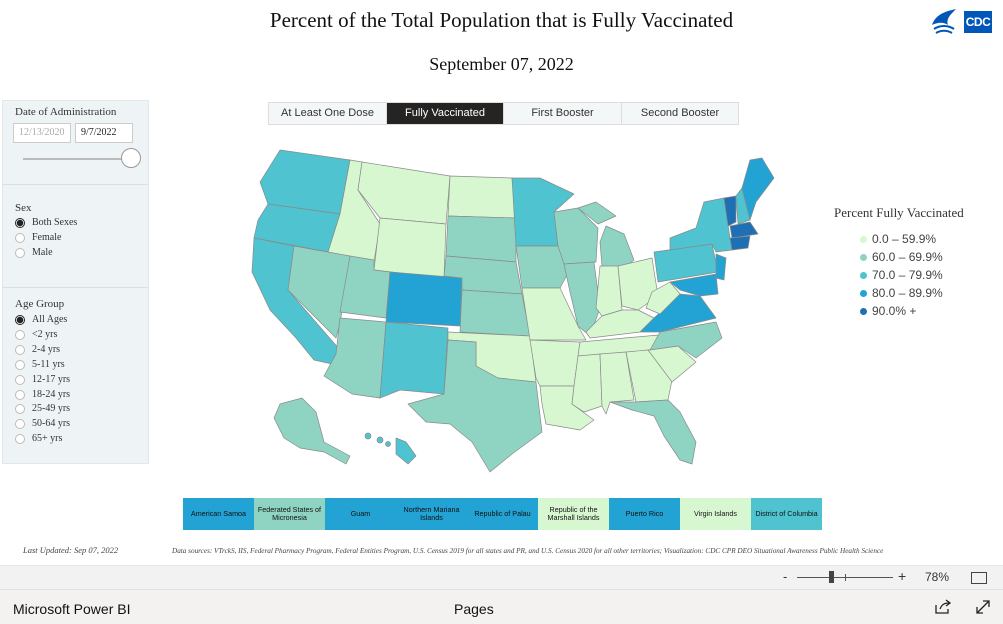 This screenshot has width=1003, height=624. Describe the element at coordinates (694, 285) in the screenshot. I see `map-state-md` at that location.